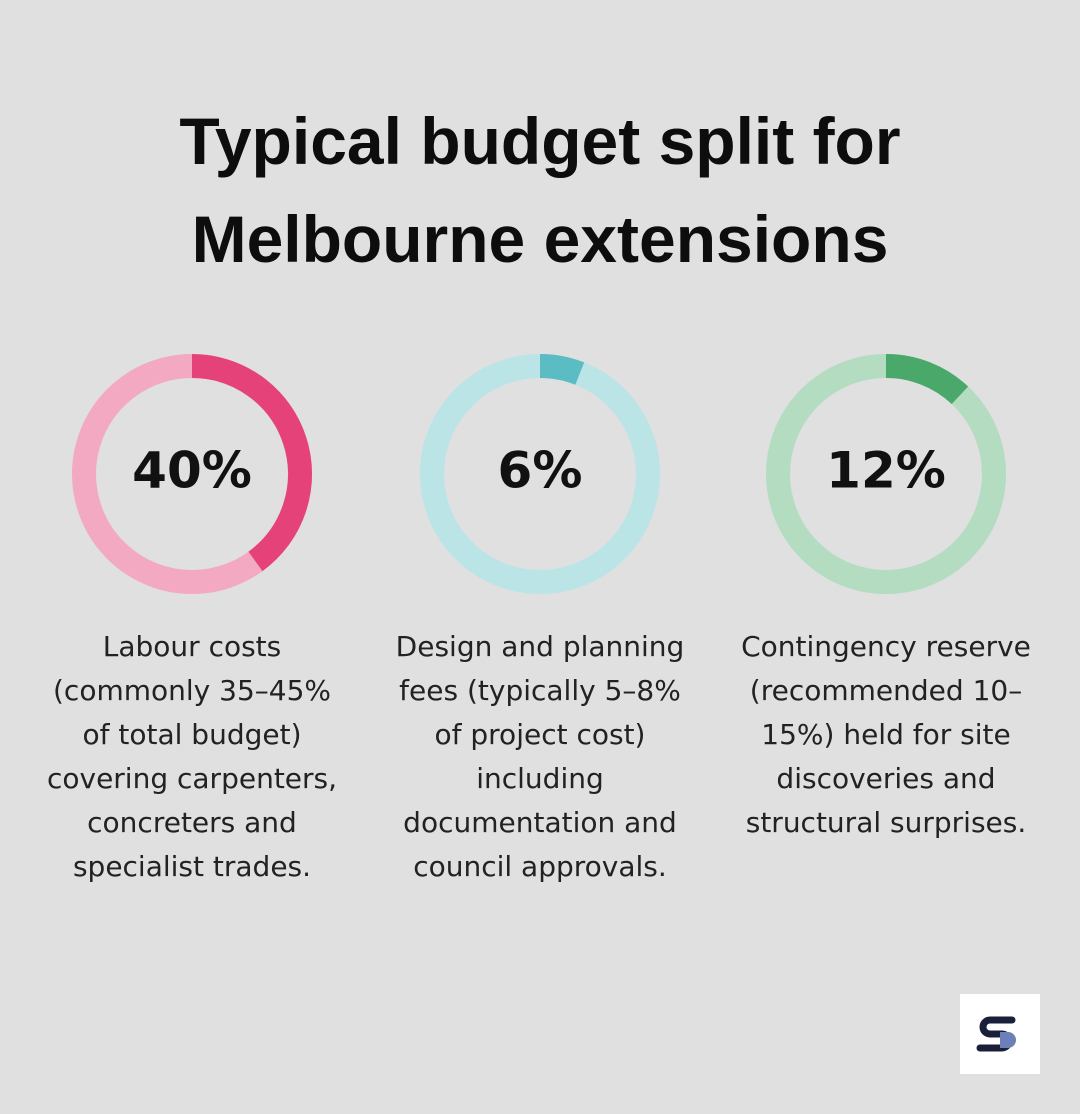 The height and width of the screenshot is (1114, 1080). What do you see at coordinates (886, 646) in the screenshot?
I see `caption-line: Contingency reserve` at bounding box center [886, 646].